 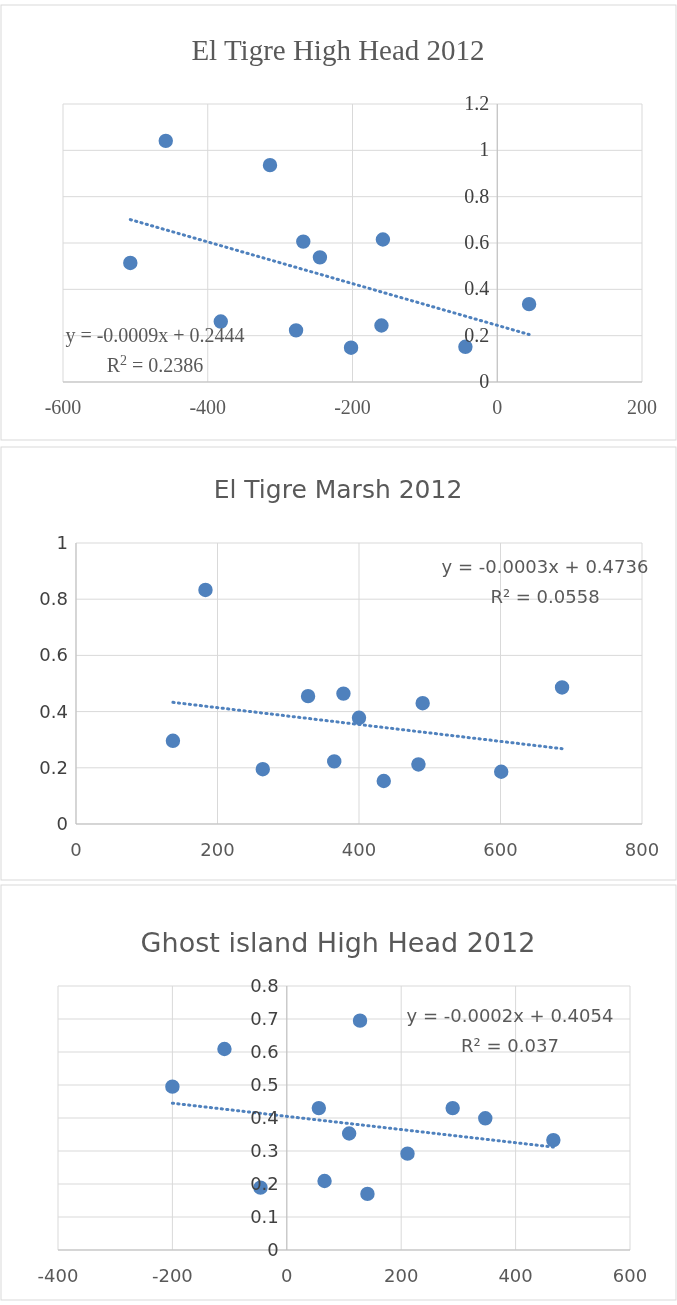 What do you see at coordinates (155, 335) in the screenshot?
I see `annotation: y = -0.0009x + 0.2444` at bounding box center [155, 335].